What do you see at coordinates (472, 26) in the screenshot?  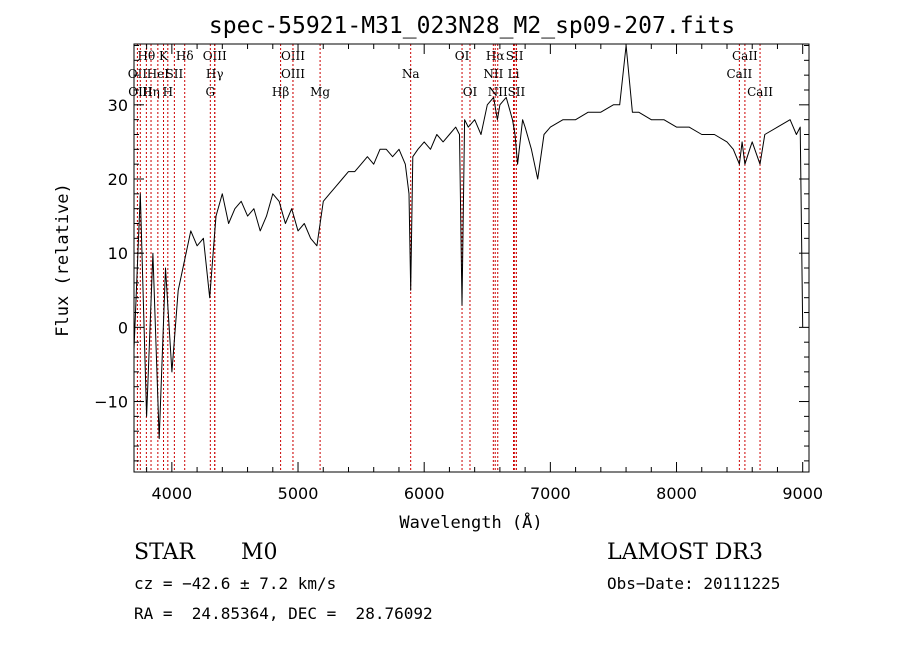 I see `chart-title: spec-55921-M31_023N28_M2_sp09-207.fits` at bounding box center [472, 26].